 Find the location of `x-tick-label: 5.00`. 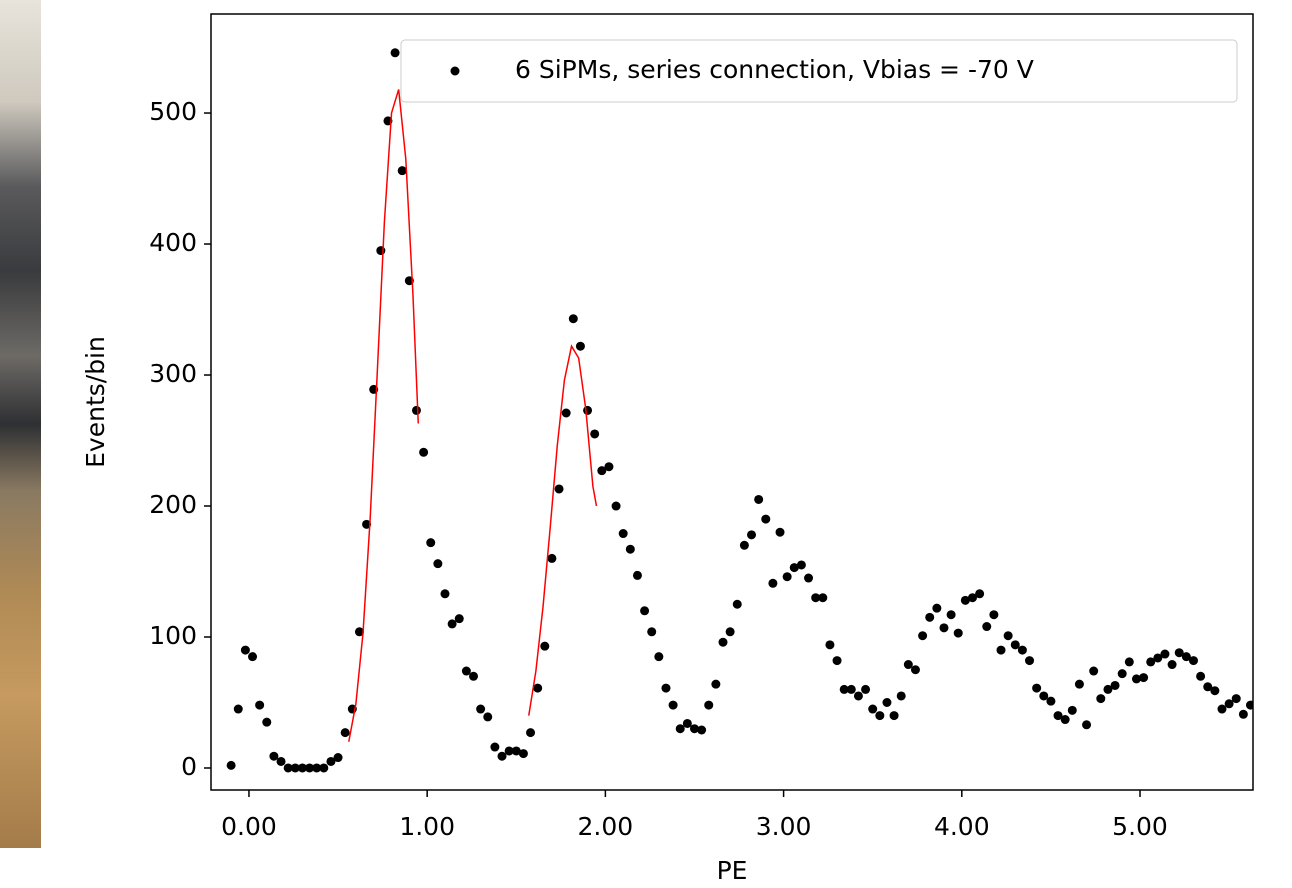

x-tick-label: 5.00 is located at coordinates (1140, 826).